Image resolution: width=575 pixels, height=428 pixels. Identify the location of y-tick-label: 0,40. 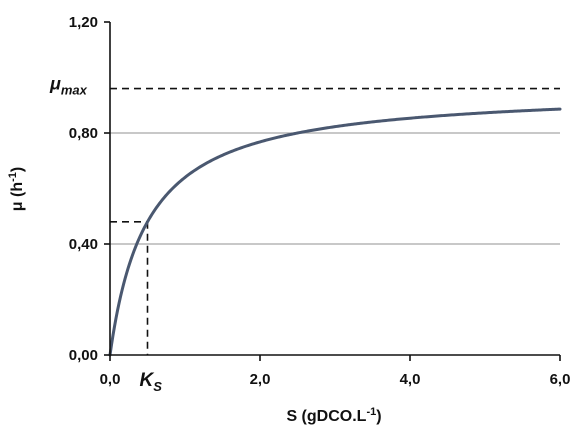
(83, 244).